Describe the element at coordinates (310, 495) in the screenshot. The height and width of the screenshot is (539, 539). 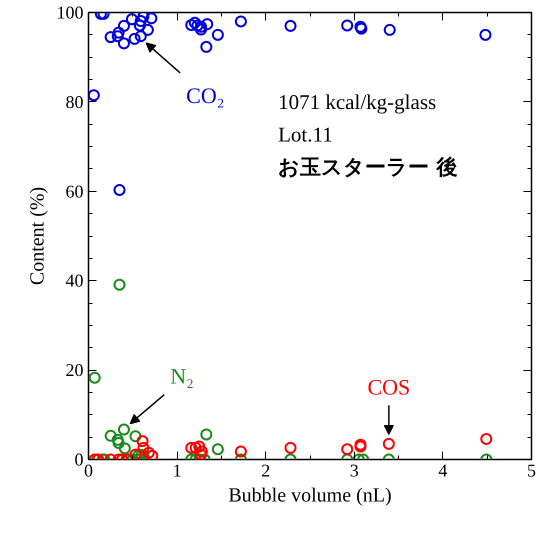
I see `x-axis-title: Bubble volume (nL)` at that location.